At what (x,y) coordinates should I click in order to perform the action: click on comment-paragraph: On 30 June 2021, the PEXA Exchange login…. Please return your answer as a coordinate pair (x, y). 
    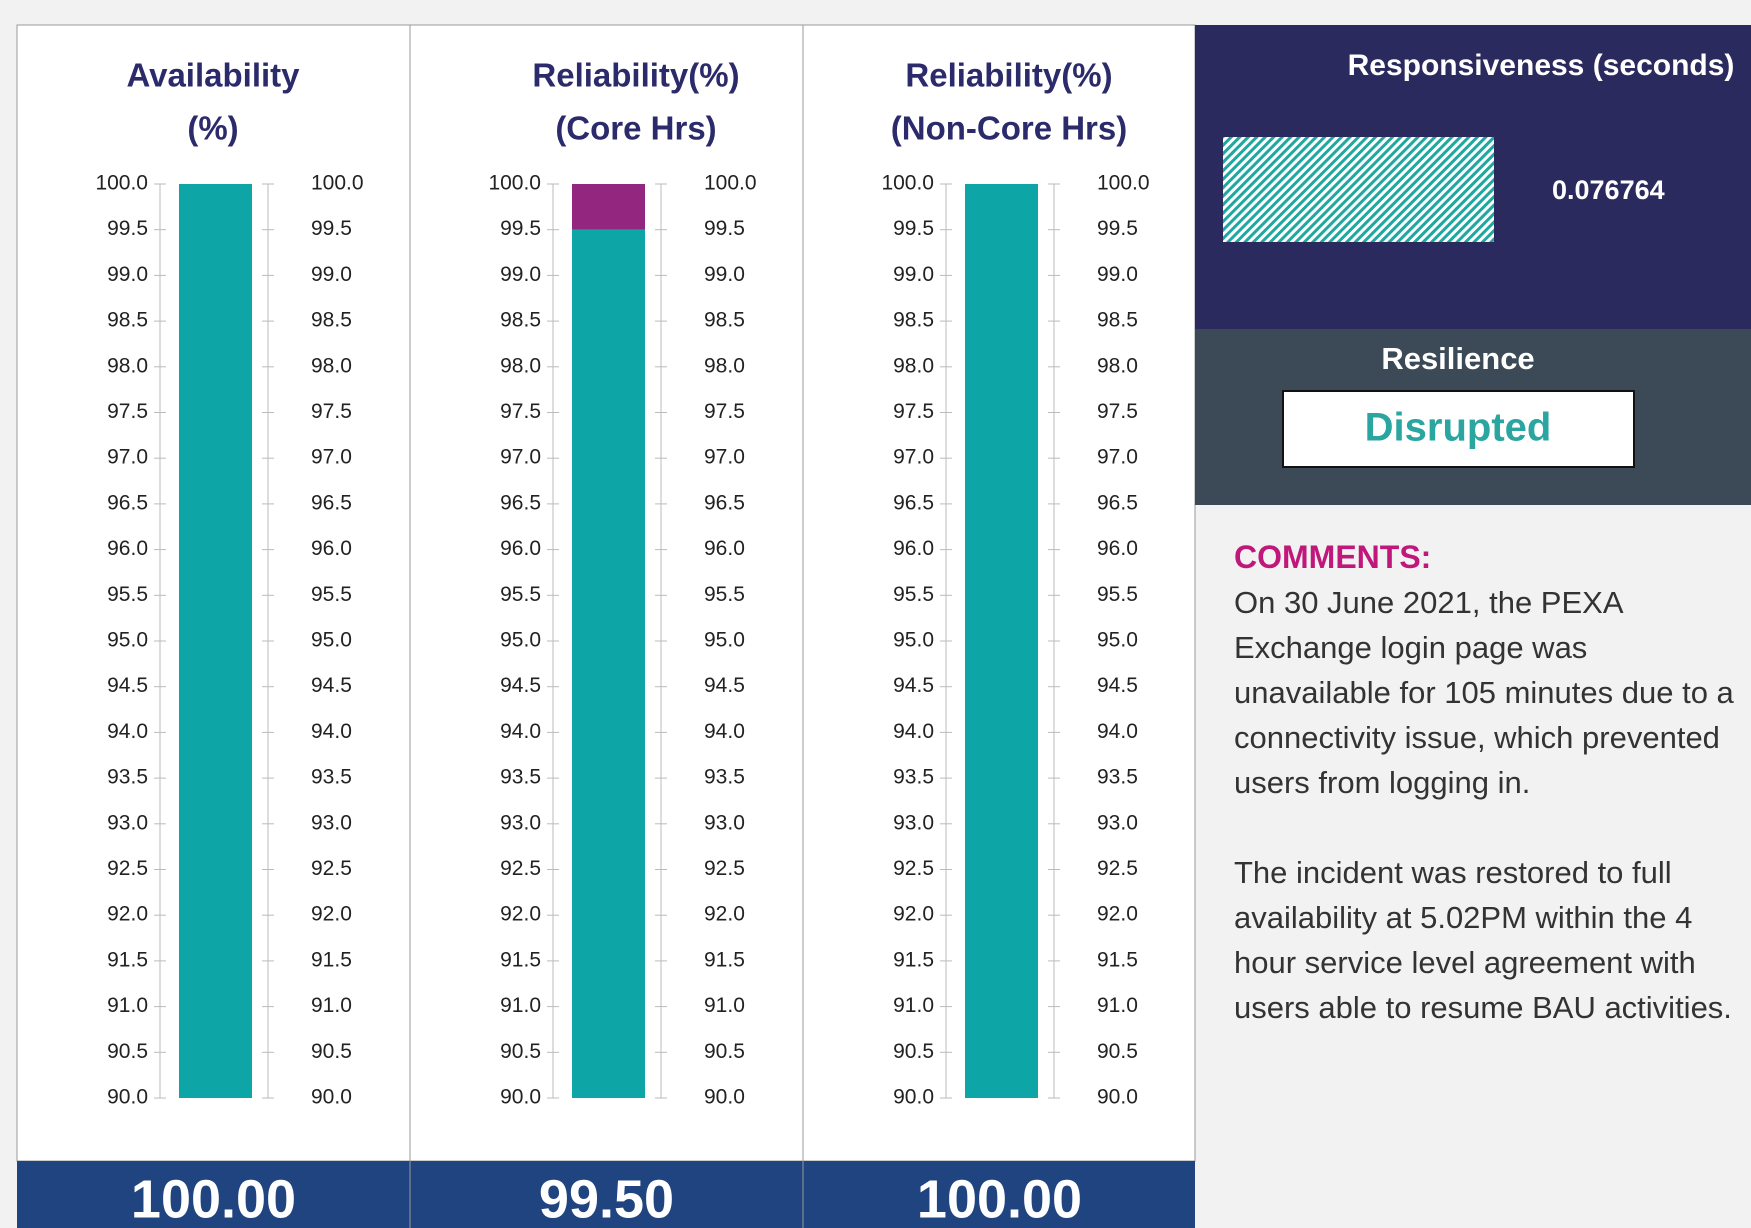
    Looking at the image, I should click on (1484, 692).